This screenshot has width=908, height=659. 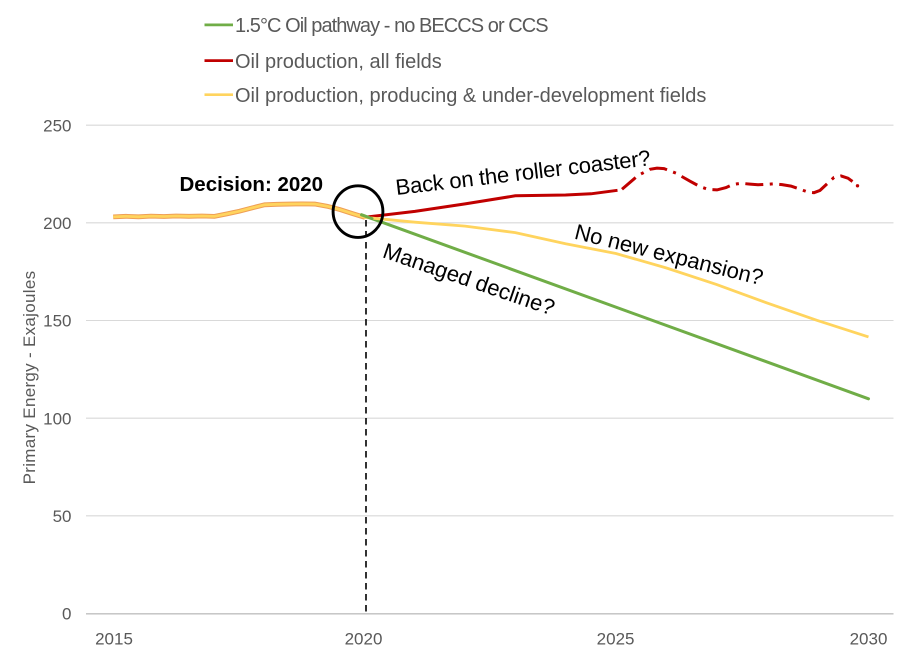 What do you see at coordinates (66, 614) in the screenshot?
I see `svg-text: 0` at bounding box center [66, 614].